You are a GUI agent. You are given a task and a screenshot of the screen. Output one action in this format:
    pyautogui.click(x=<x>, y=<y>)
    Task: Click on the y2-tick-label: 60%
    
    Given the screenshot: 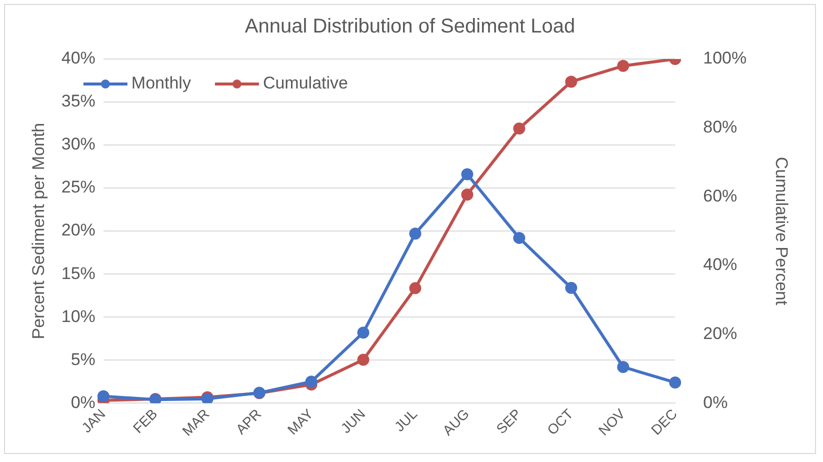 What is the action you would take?
    pyautogui.click(x=720, y=196)
    